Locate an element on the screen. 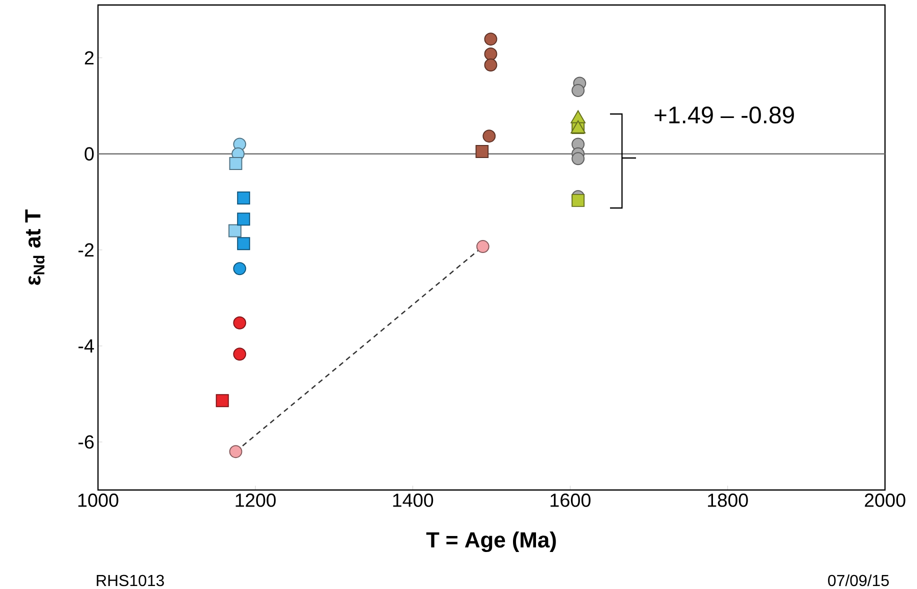 The width and height of the screenshot is (917, 589). y-tick-label: -4 is located at coordinates (86, 345).